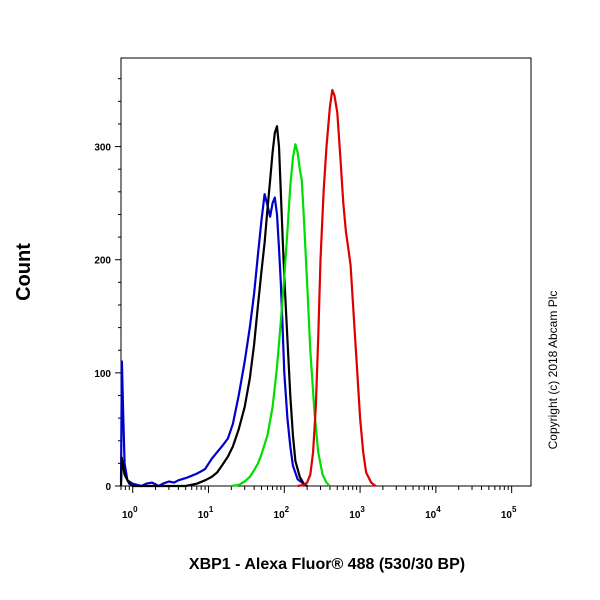 The image size is (600, 600). I want to click on x-tick-label: 10³, so click(357, 513).